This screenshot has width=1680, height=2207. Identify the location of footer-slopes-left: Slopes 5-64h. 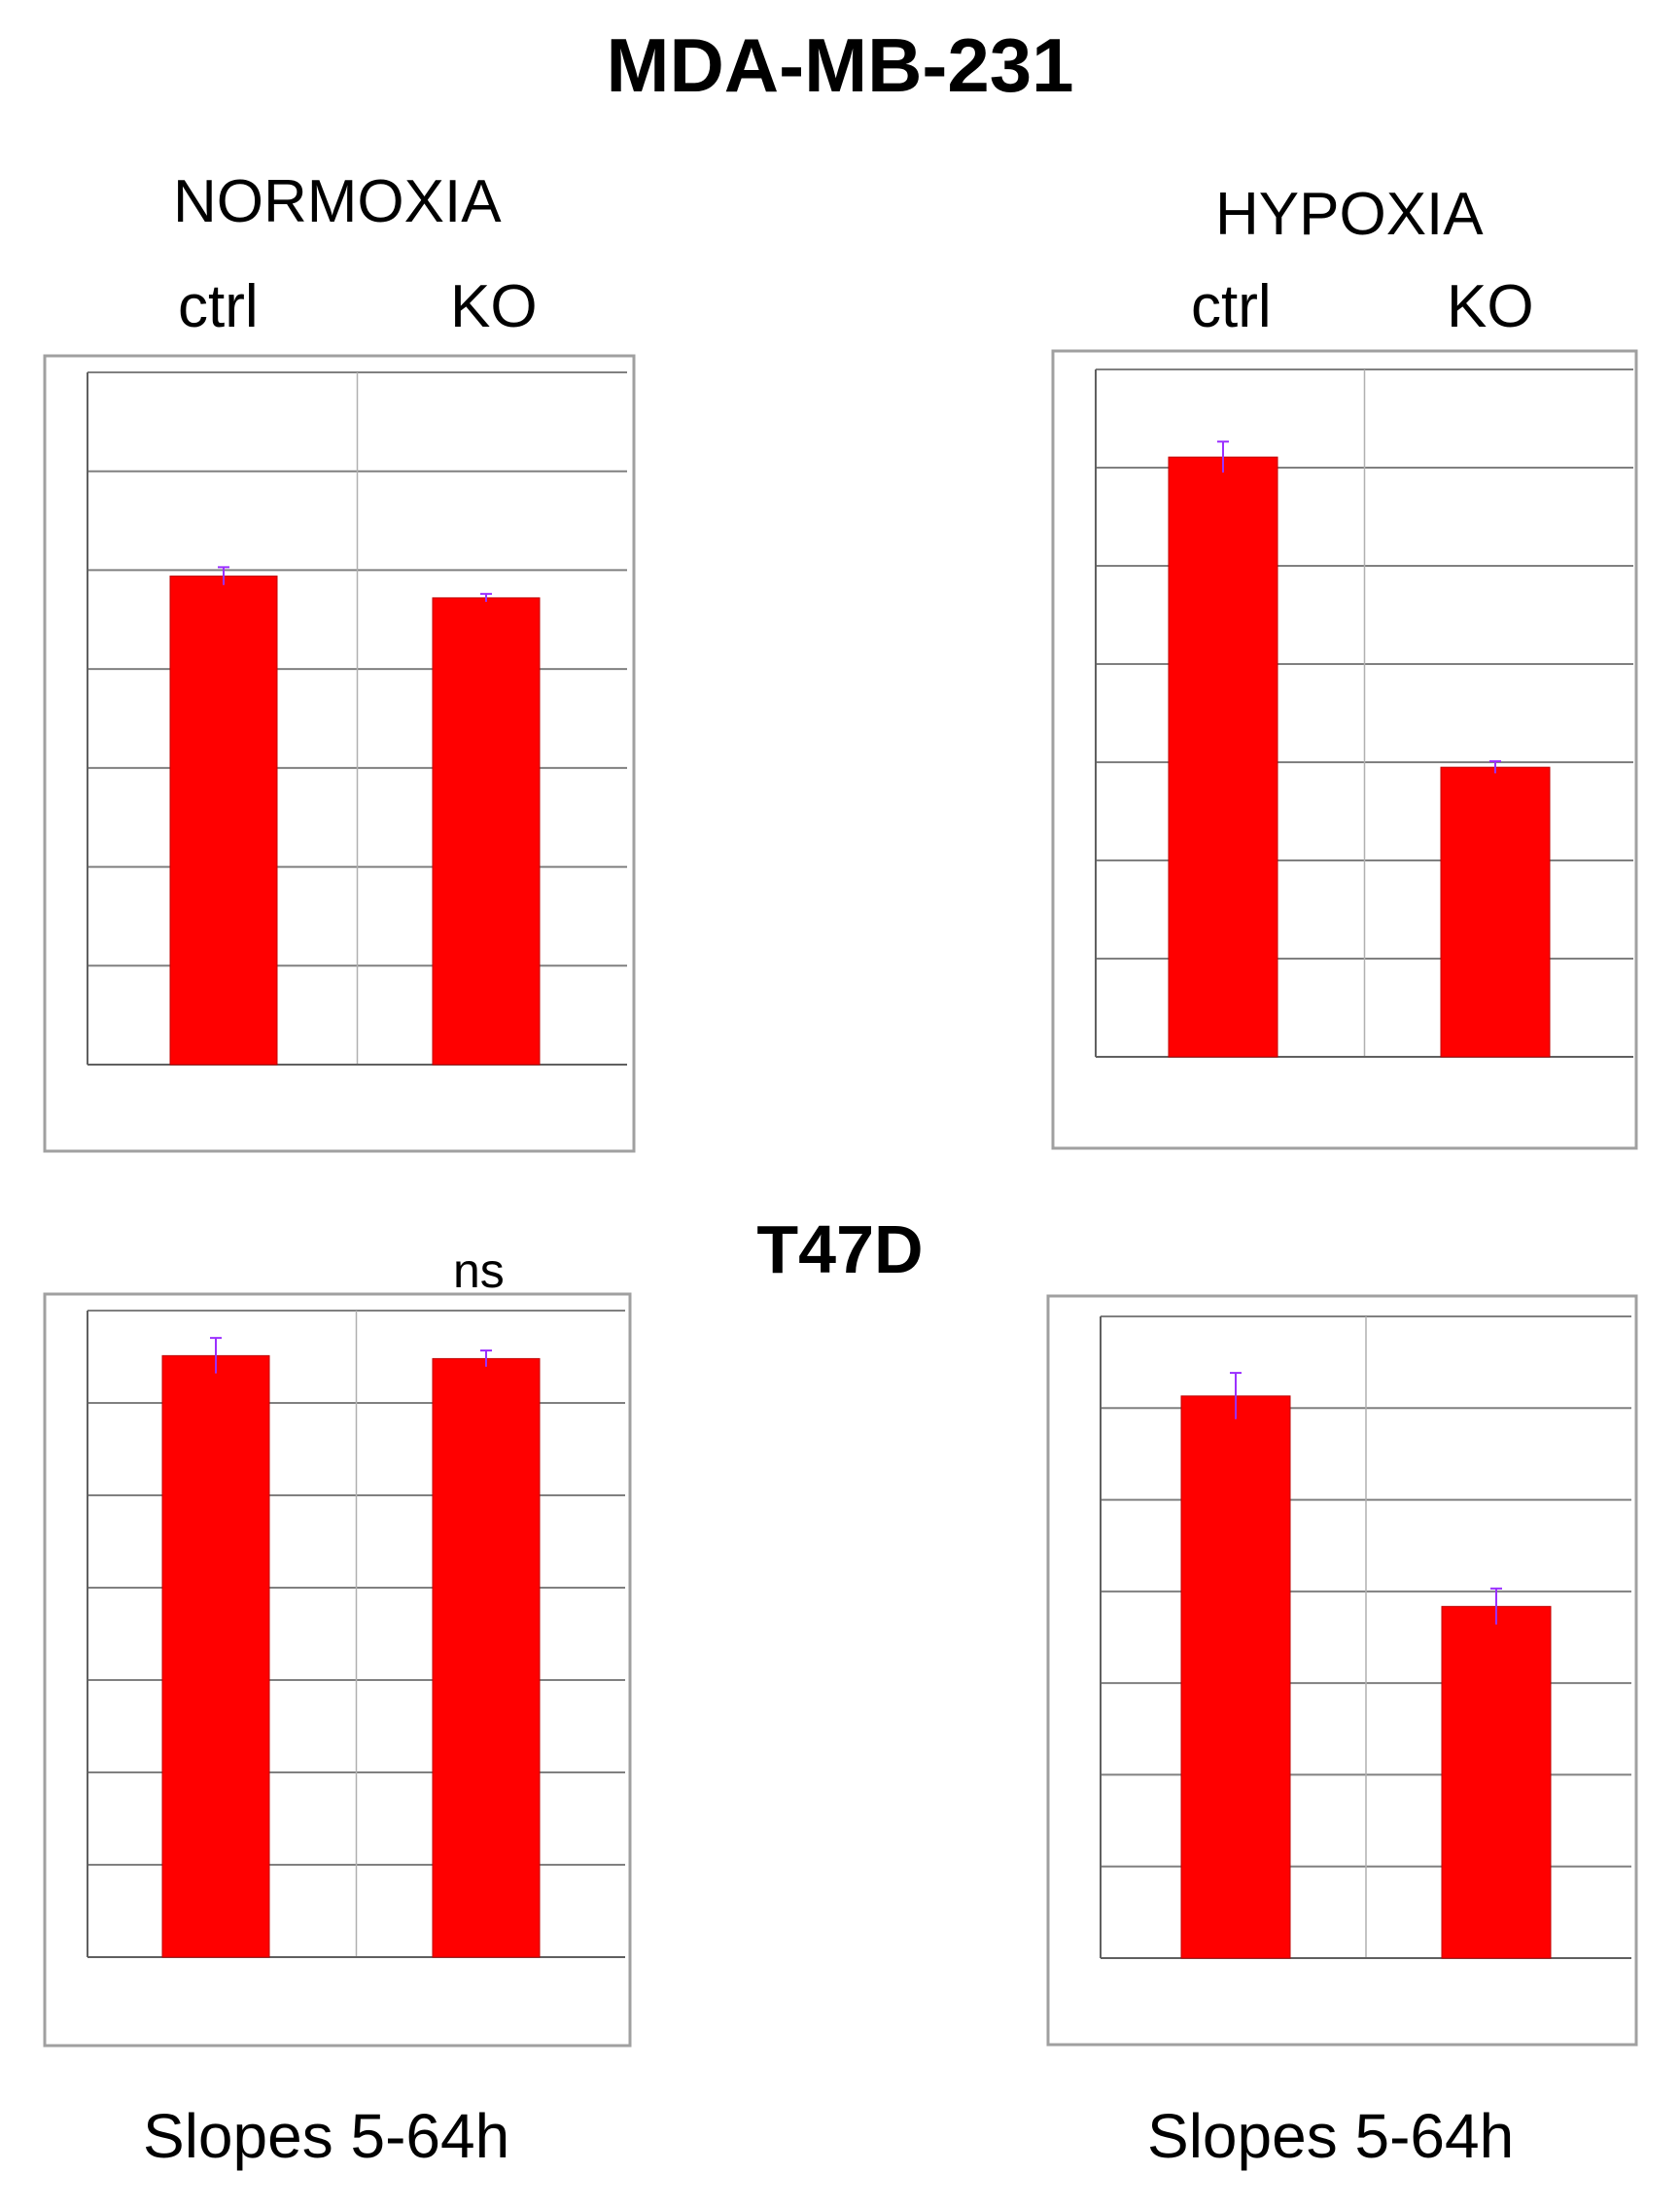
(326, 2136).